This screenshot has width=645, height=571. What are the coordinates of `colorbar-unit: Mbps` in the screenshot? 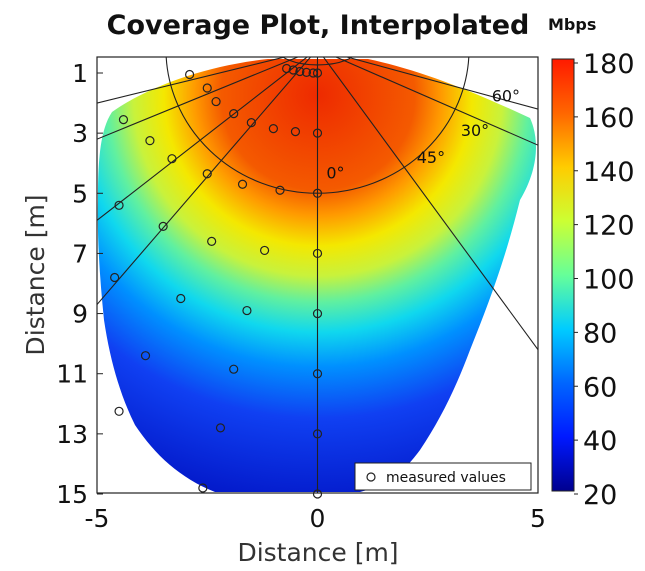 It's located at (572, 24).